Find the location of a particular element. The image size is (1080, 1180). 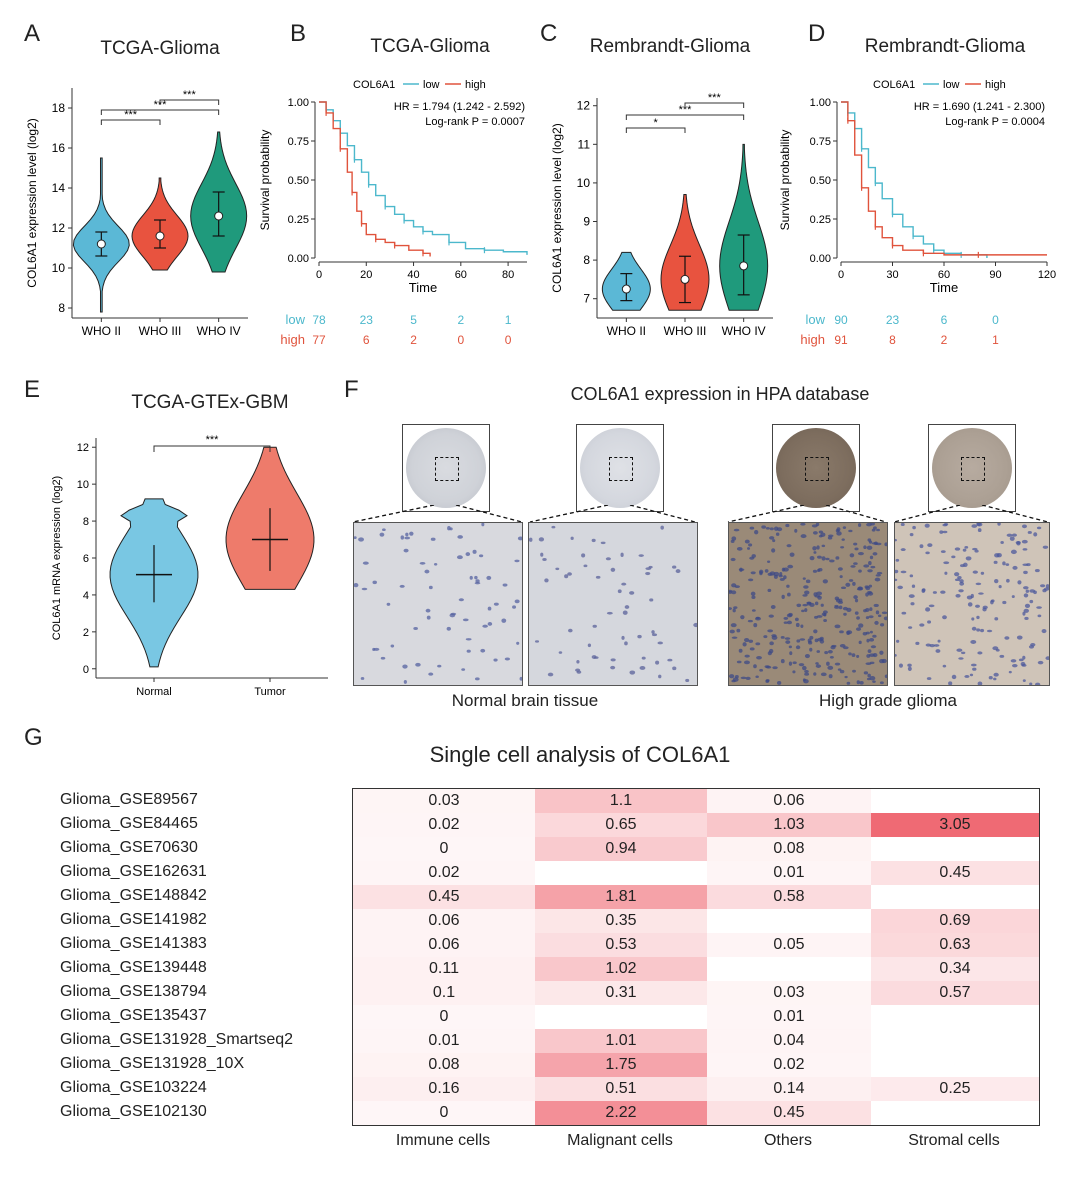

y-tick-label: 9 is located at coordinates (586, 222).